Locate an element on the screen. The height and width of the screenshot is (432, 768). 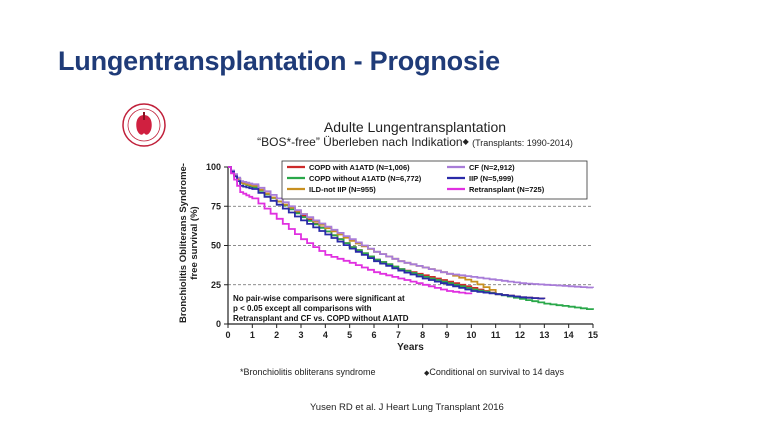
y-tick-label: 75 is located at coordinates (216, 206).